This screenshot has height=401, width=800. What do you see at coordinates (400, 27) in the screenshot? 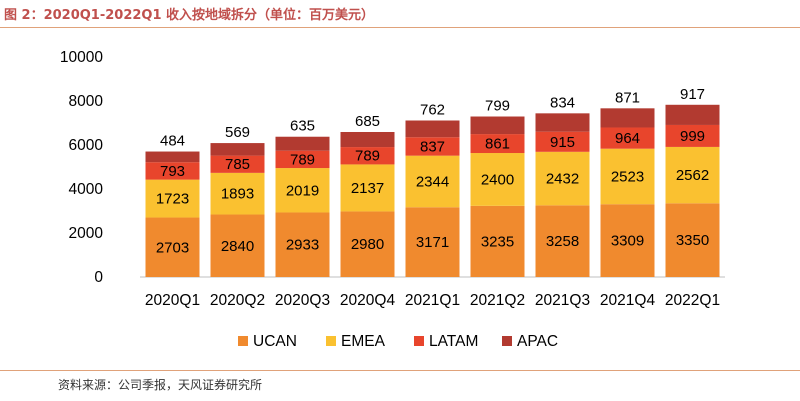
I see `title-divider` at bounding box center [400, 27].